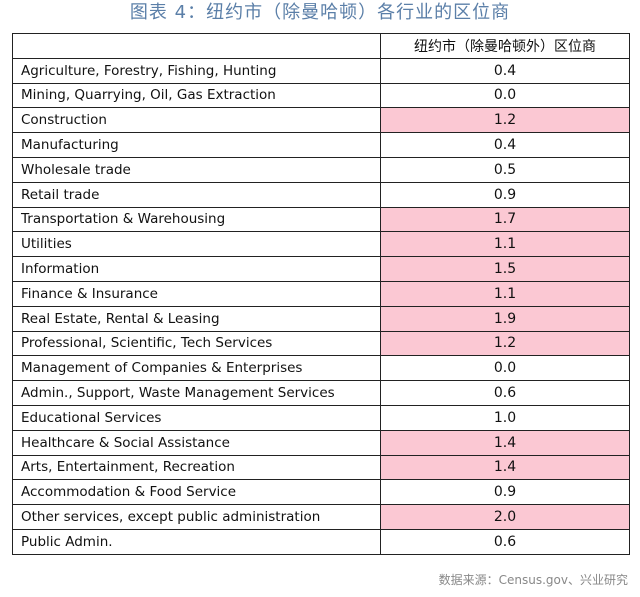  Describe the element at coordinates (533, 580) in the screenshot. I see `source-note: 数据来源：Census.gov、兴业研究` at that location.